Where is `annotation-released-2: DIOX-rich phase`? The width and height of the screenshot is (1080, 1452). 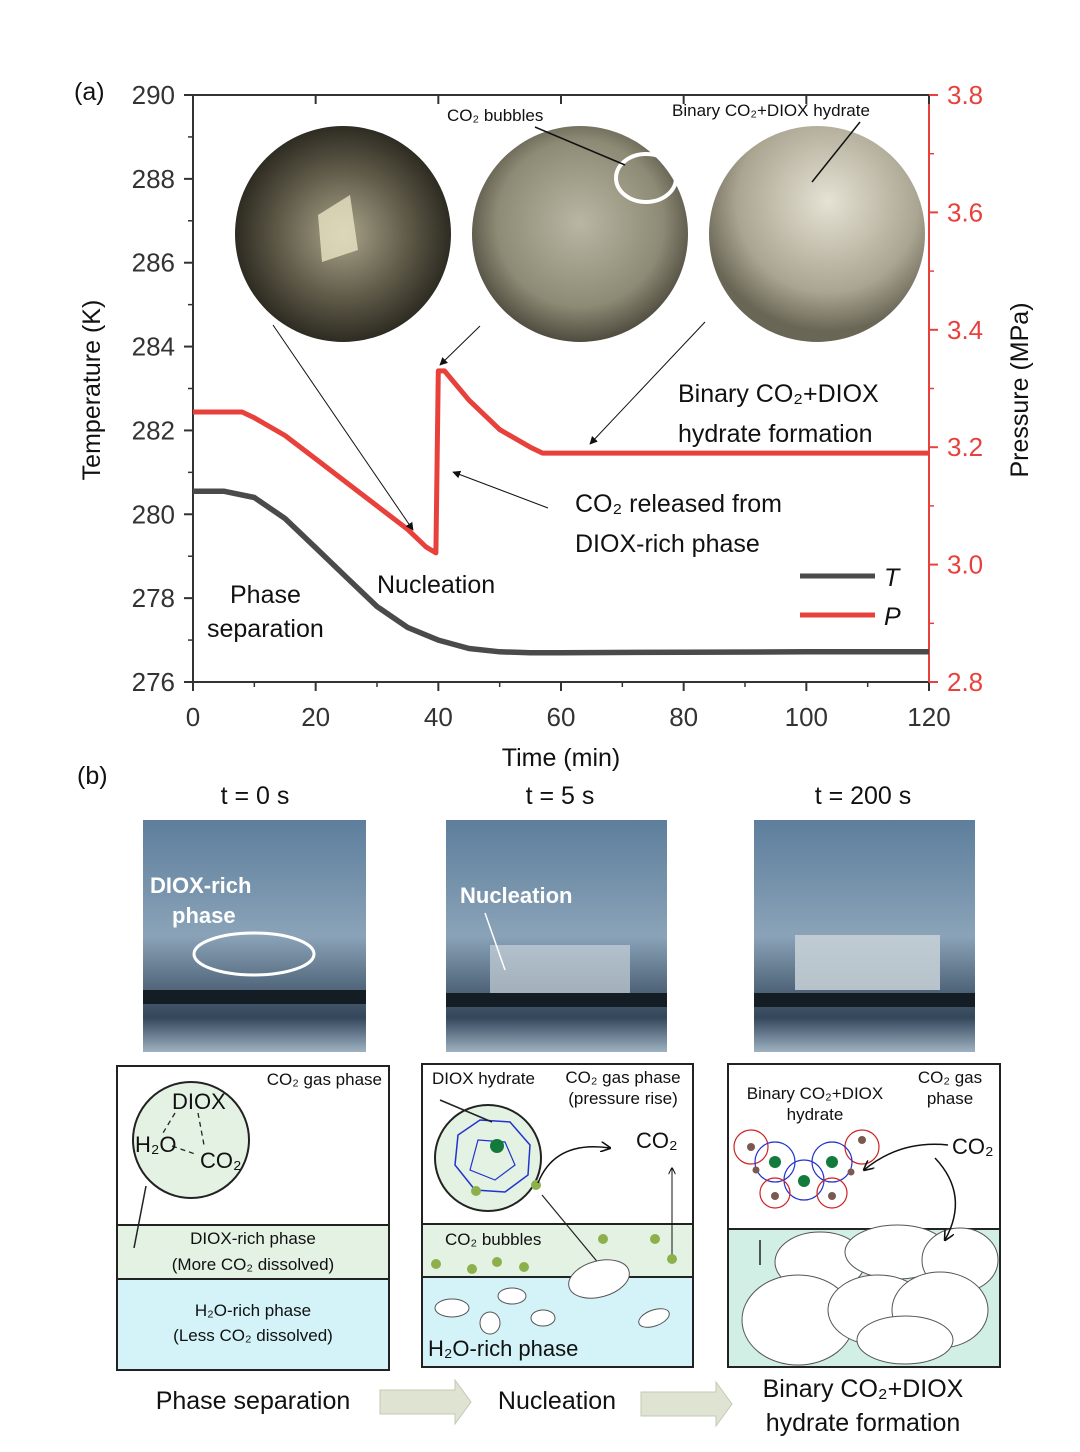
annotation-released-2: DIOX-rich phase is located at coordinates (667, 544).